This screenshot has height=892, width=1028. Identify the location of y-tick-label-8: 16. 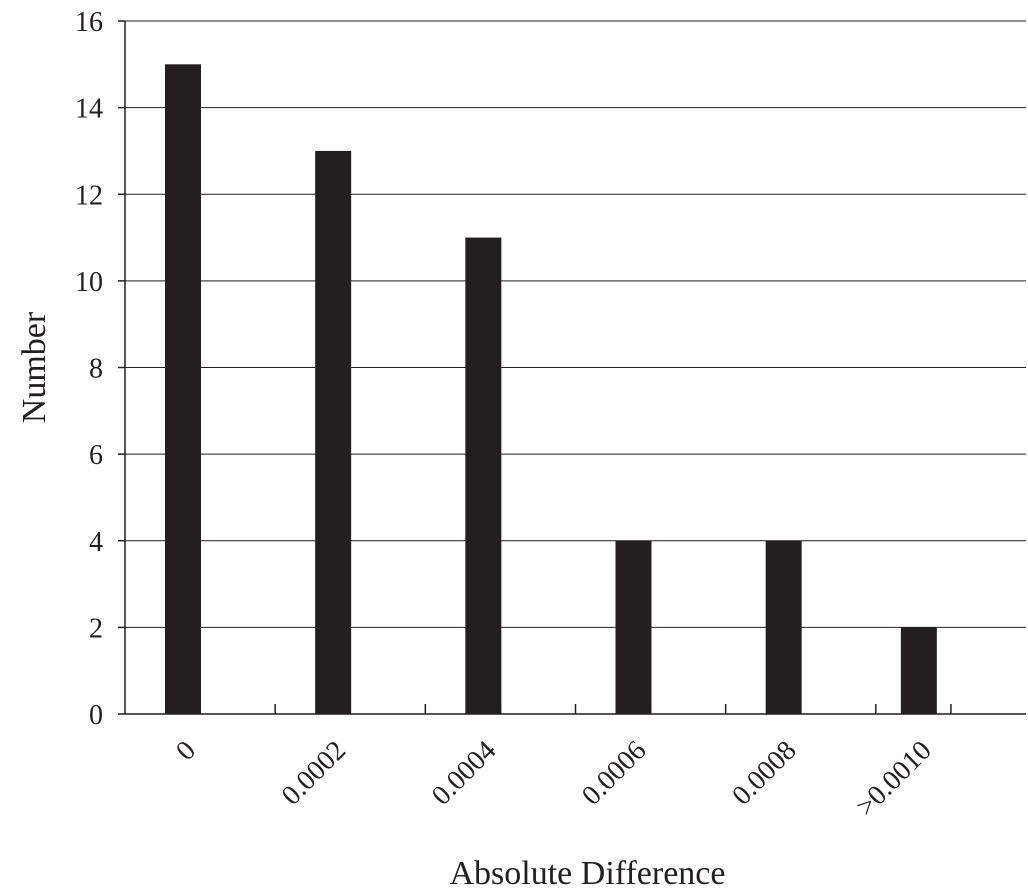
(89, 22).